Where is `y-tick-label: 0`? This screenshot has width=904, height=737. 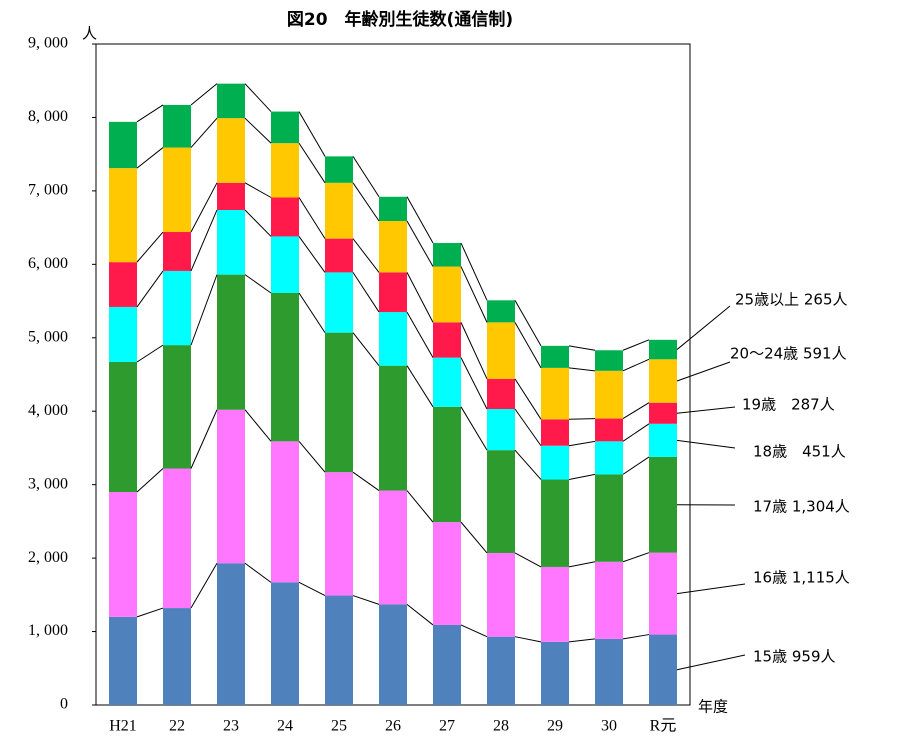 y-tick-label: 0 is located at coordinates (64, 704).